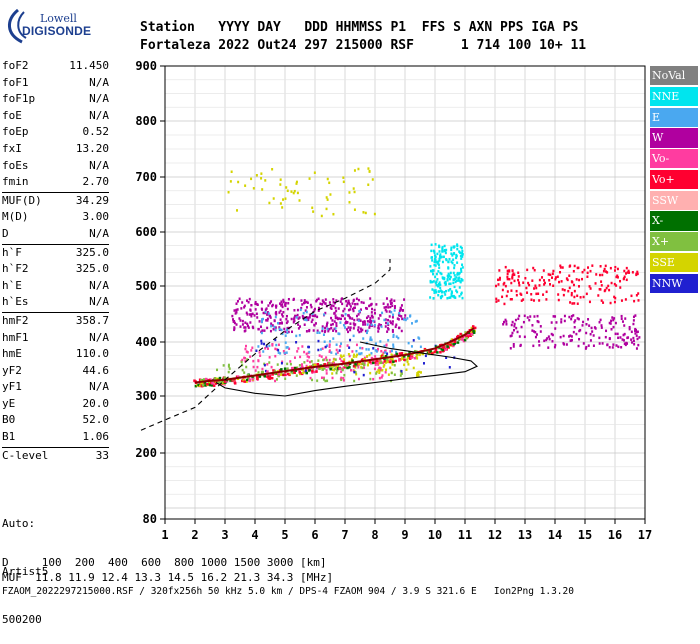 This screenshot has height=644, width=700. Describe the element at coordinates (19, 523) in the screenshot. I see `auto-label: Auto:` at that location.